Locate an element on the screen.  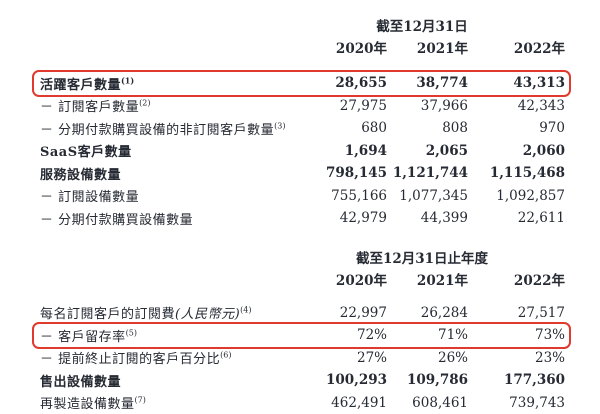
table-row-subscription-fee-per-customer: 每名訂閱客戶的訂閱費(人民幣元)(4) 22,997 26,284 27,517 is located at coordinates (302, 313).